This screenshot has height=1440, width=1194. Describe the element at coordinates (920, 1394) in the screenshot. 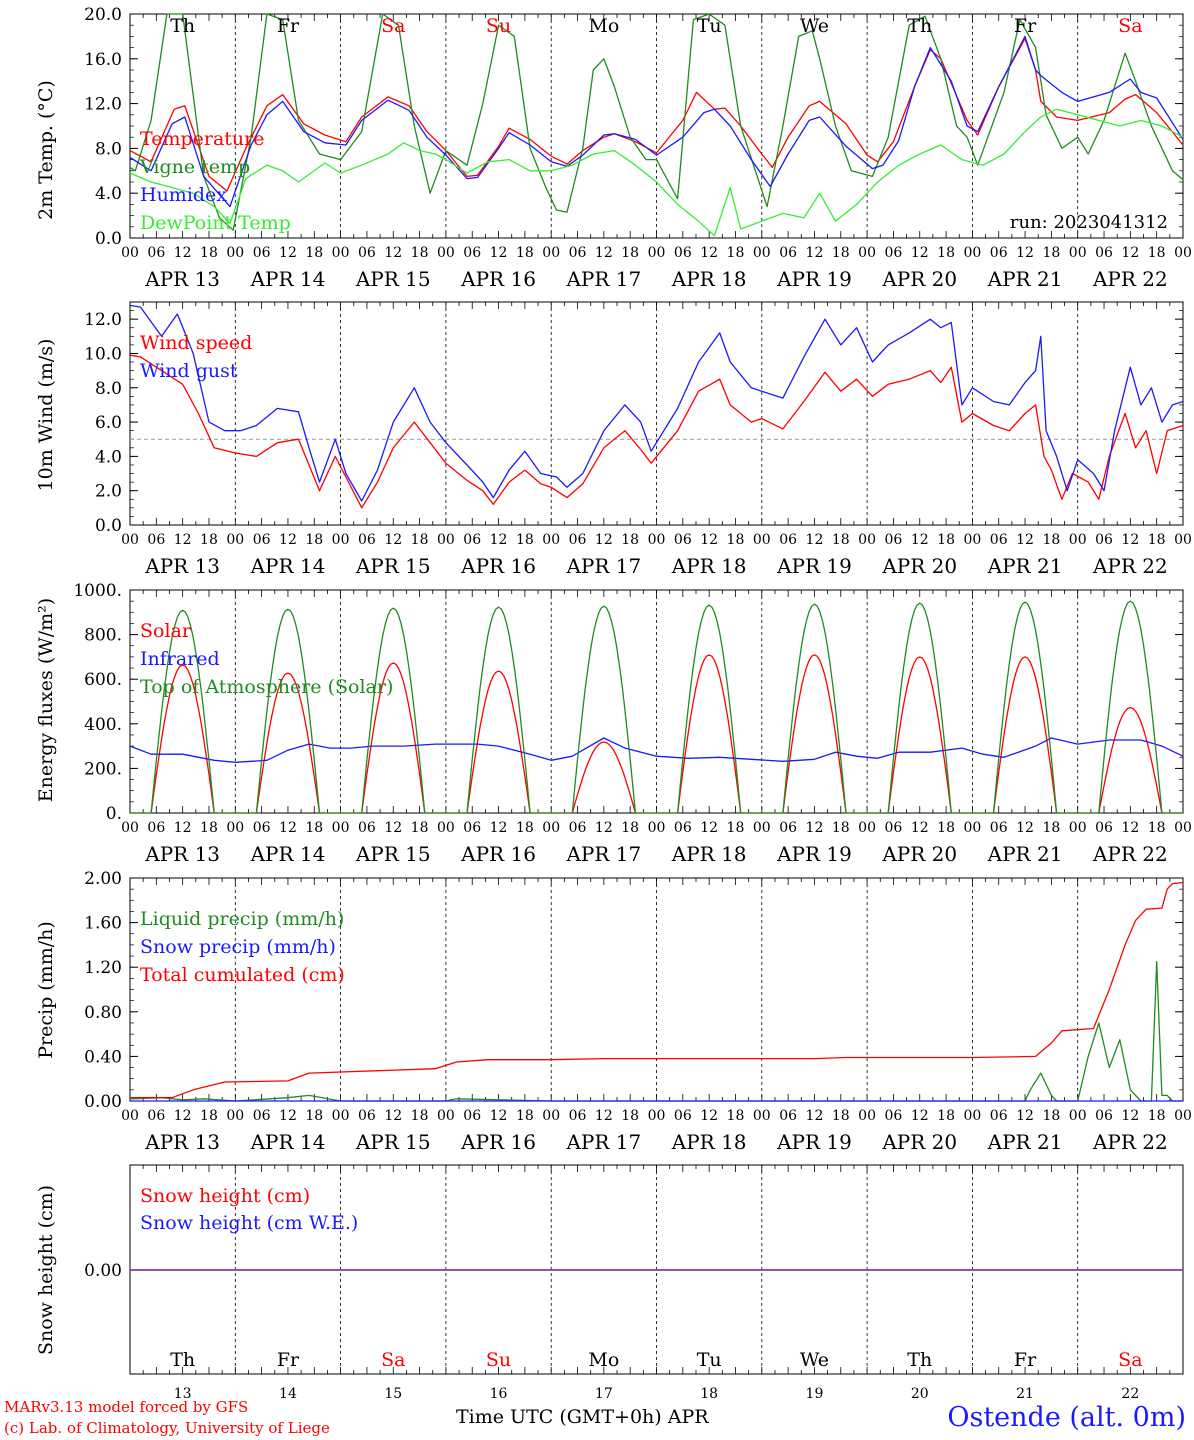

I see `day-number-label: 20` at that location.